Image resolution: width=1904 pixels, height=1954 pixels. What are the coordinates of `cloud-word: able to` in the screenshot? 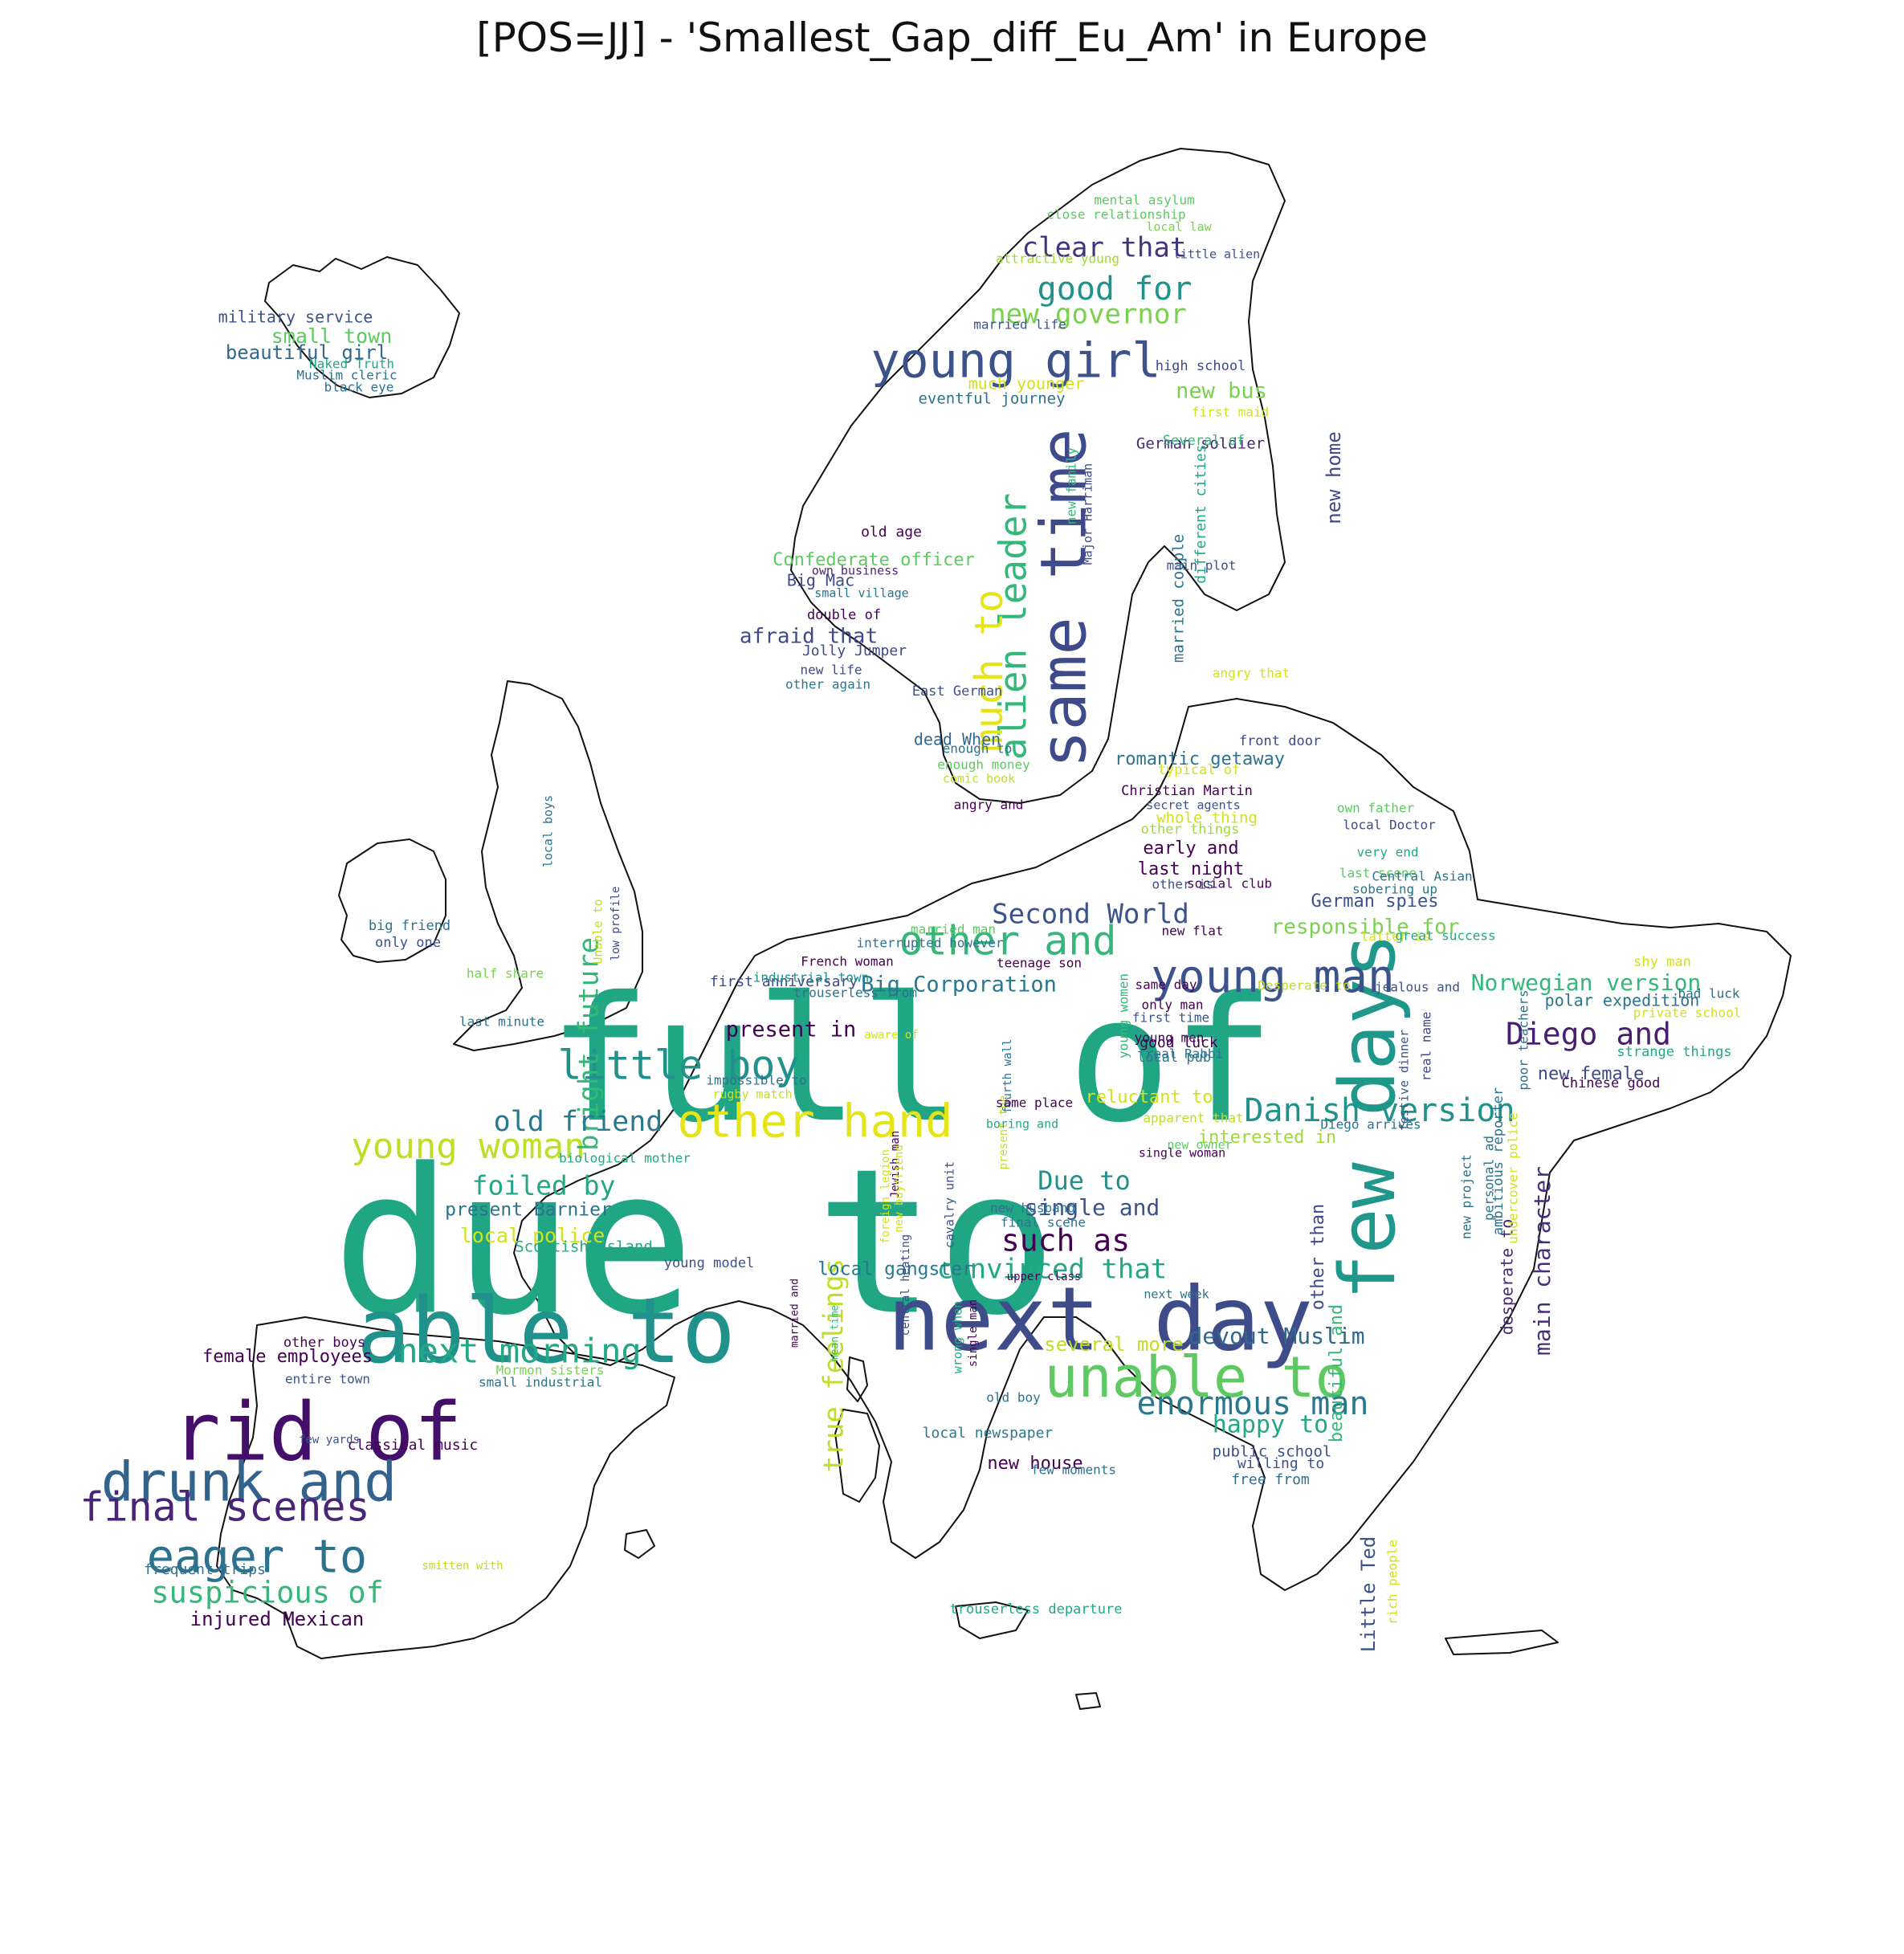 It's located at (546, 1331).